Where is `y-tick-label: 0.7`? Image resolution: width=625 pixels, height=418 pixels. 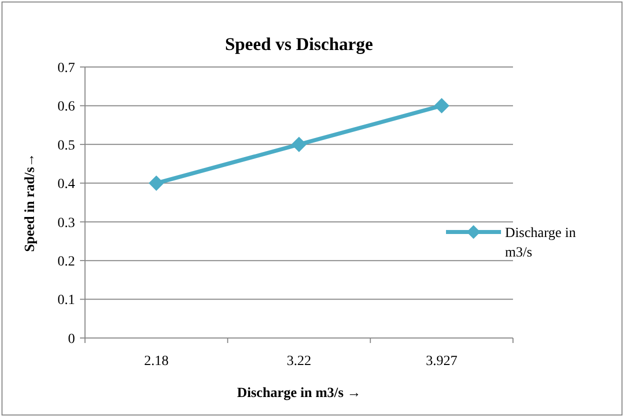
y-tick-label: 0.7 is located at coordinates (66, 68).